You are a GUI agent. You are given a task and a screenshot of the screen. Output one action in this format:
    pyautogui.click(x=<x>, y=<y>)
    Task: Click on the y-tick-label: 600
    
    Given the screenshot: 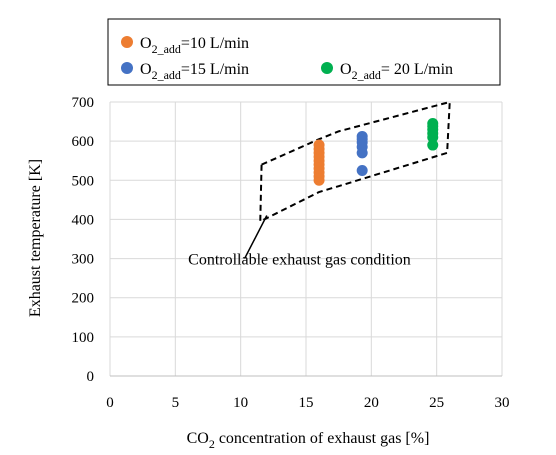 What is the action you would take?
    pyautogui.click(x=83, y=142)
    